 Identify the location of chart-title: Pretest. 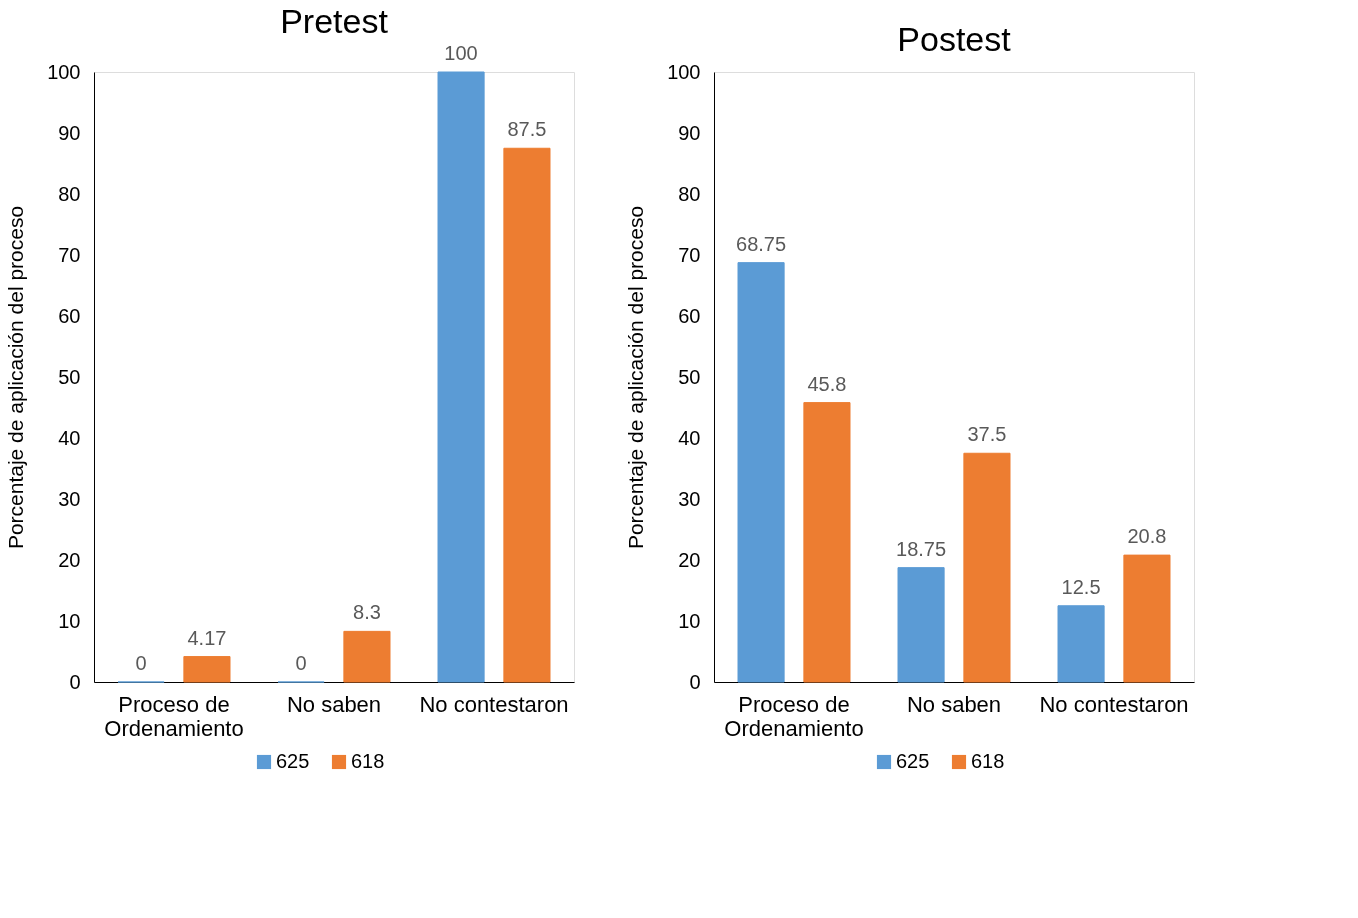
(334, 21).